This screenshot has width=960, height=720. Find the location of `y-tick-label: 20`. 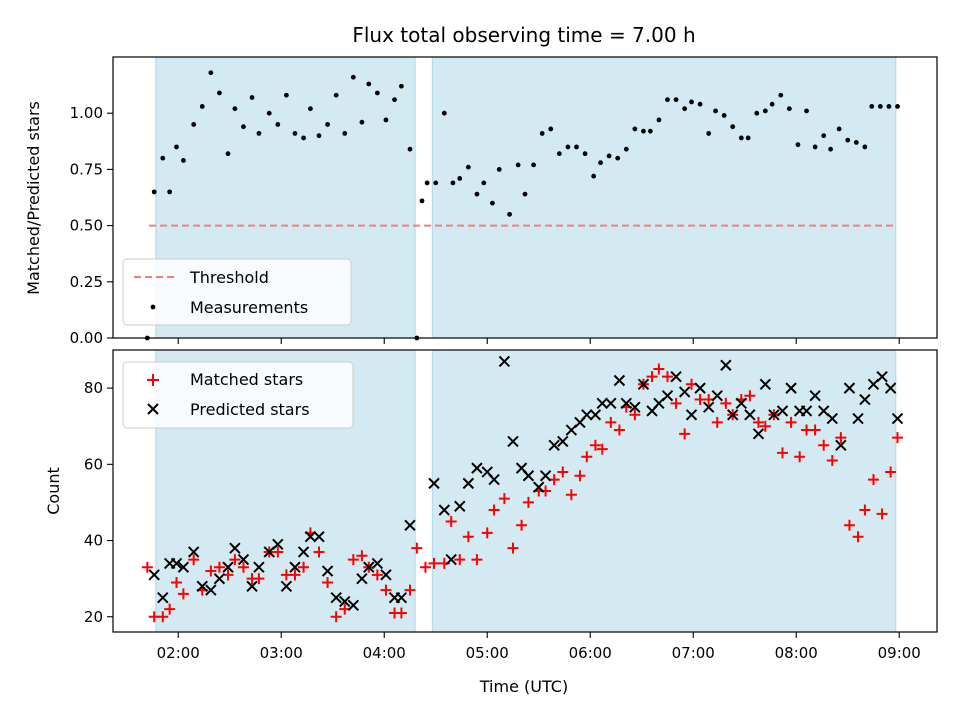

y-tick-label: 20 is located at coordinates (93, 617).